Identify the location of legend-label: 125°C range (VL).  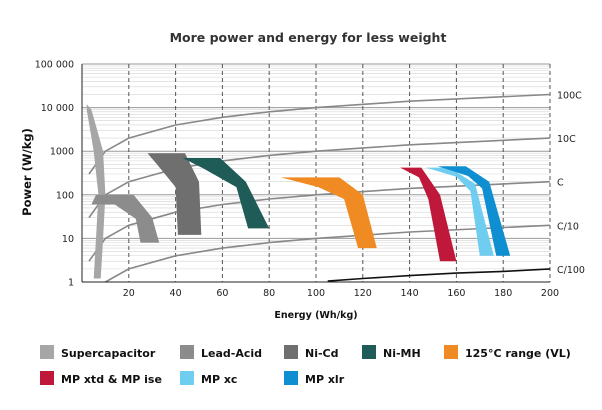
(518, 353).